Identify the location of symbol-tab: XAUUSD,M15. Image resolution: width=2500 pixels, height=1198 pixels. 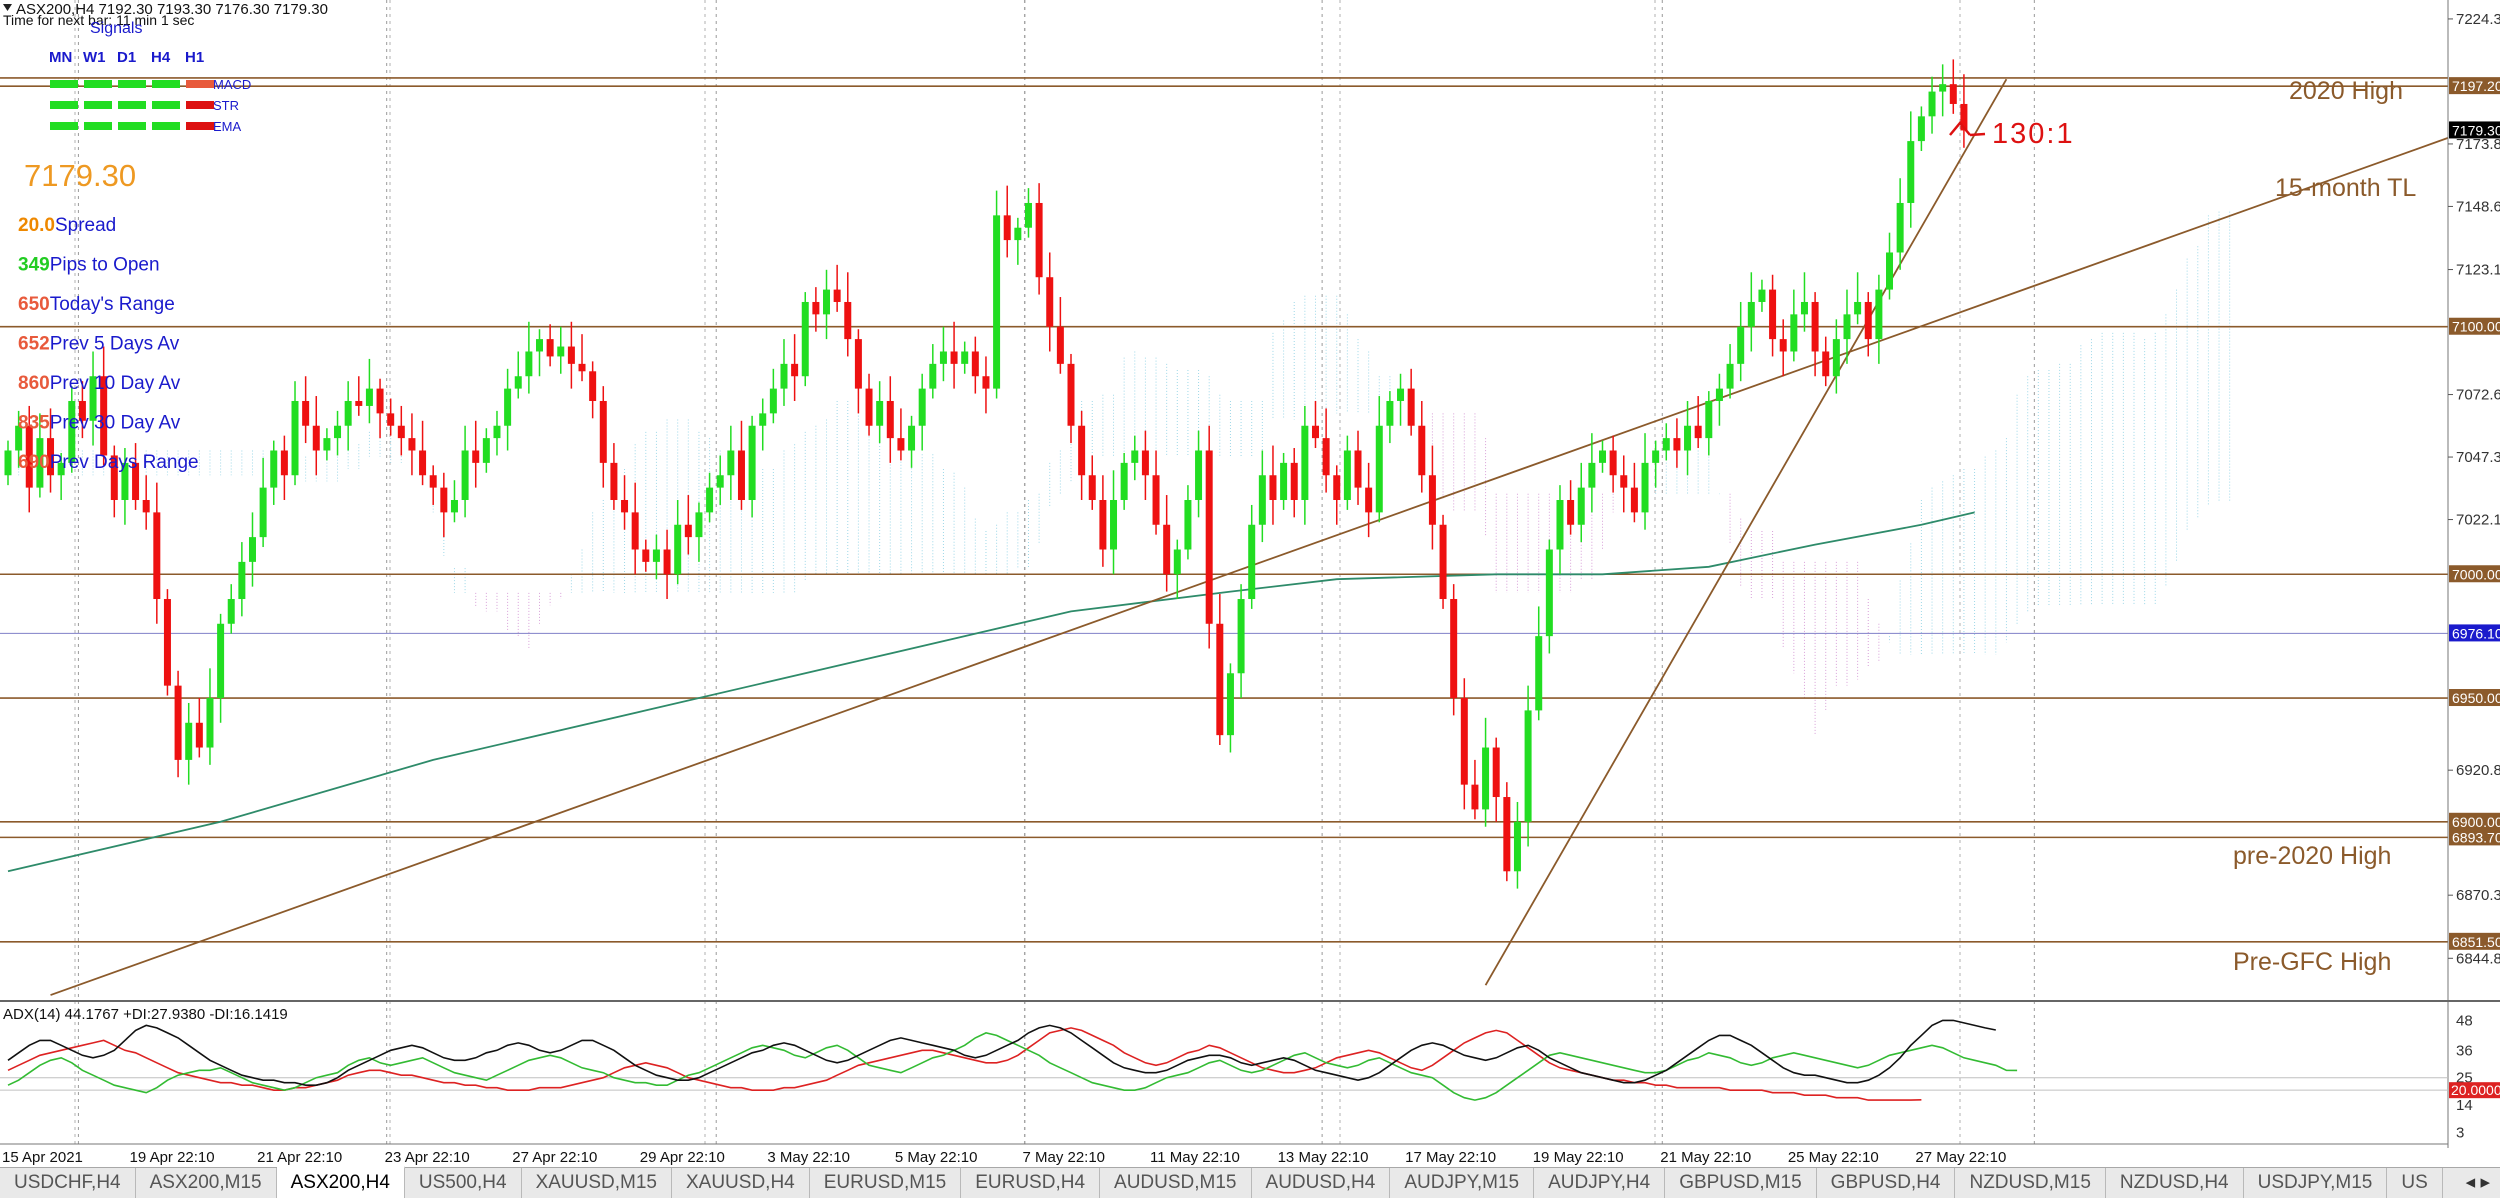
(597, 1183).